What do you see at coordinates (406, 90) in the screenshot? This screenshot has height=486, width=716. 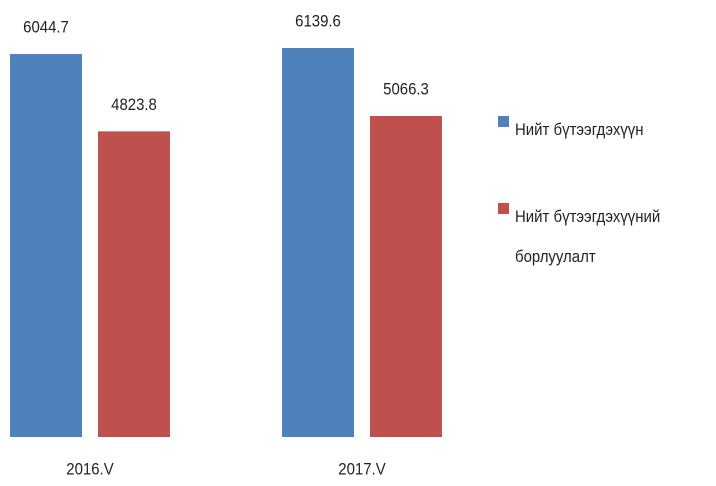 I see `data-label: 5066.3` at bounding box center [406, 90].